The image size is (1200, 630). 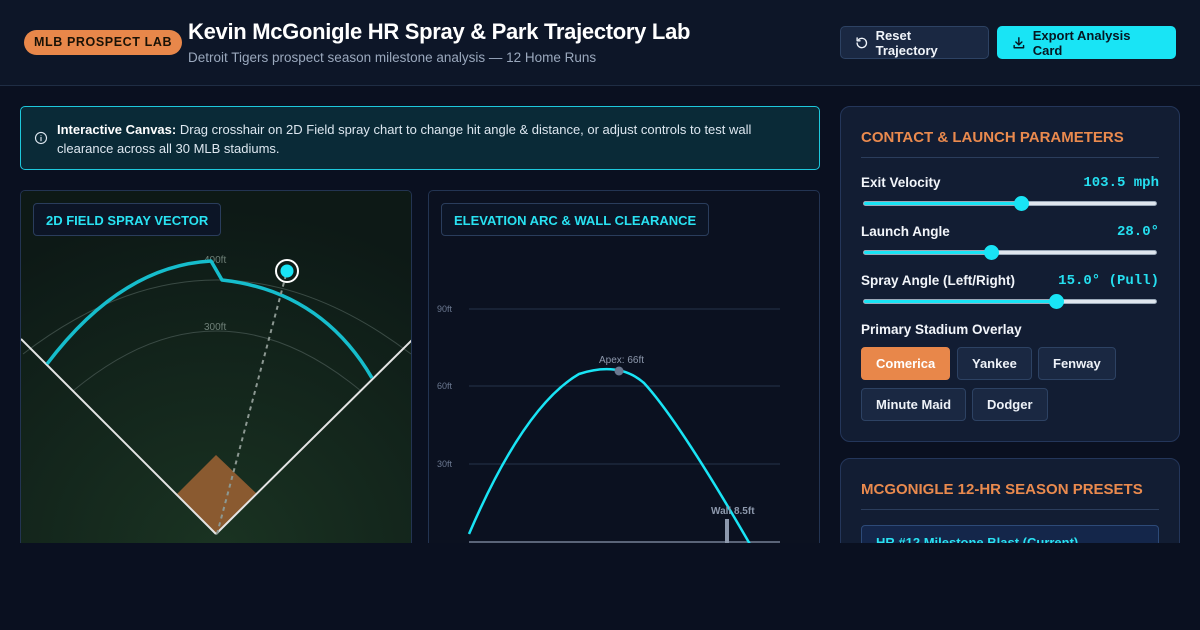 What do you see at coordinates (733, 511) in the screenshot?
I see `wall-height-label: Wall 8.5ft` at bounding box center [733, 511].